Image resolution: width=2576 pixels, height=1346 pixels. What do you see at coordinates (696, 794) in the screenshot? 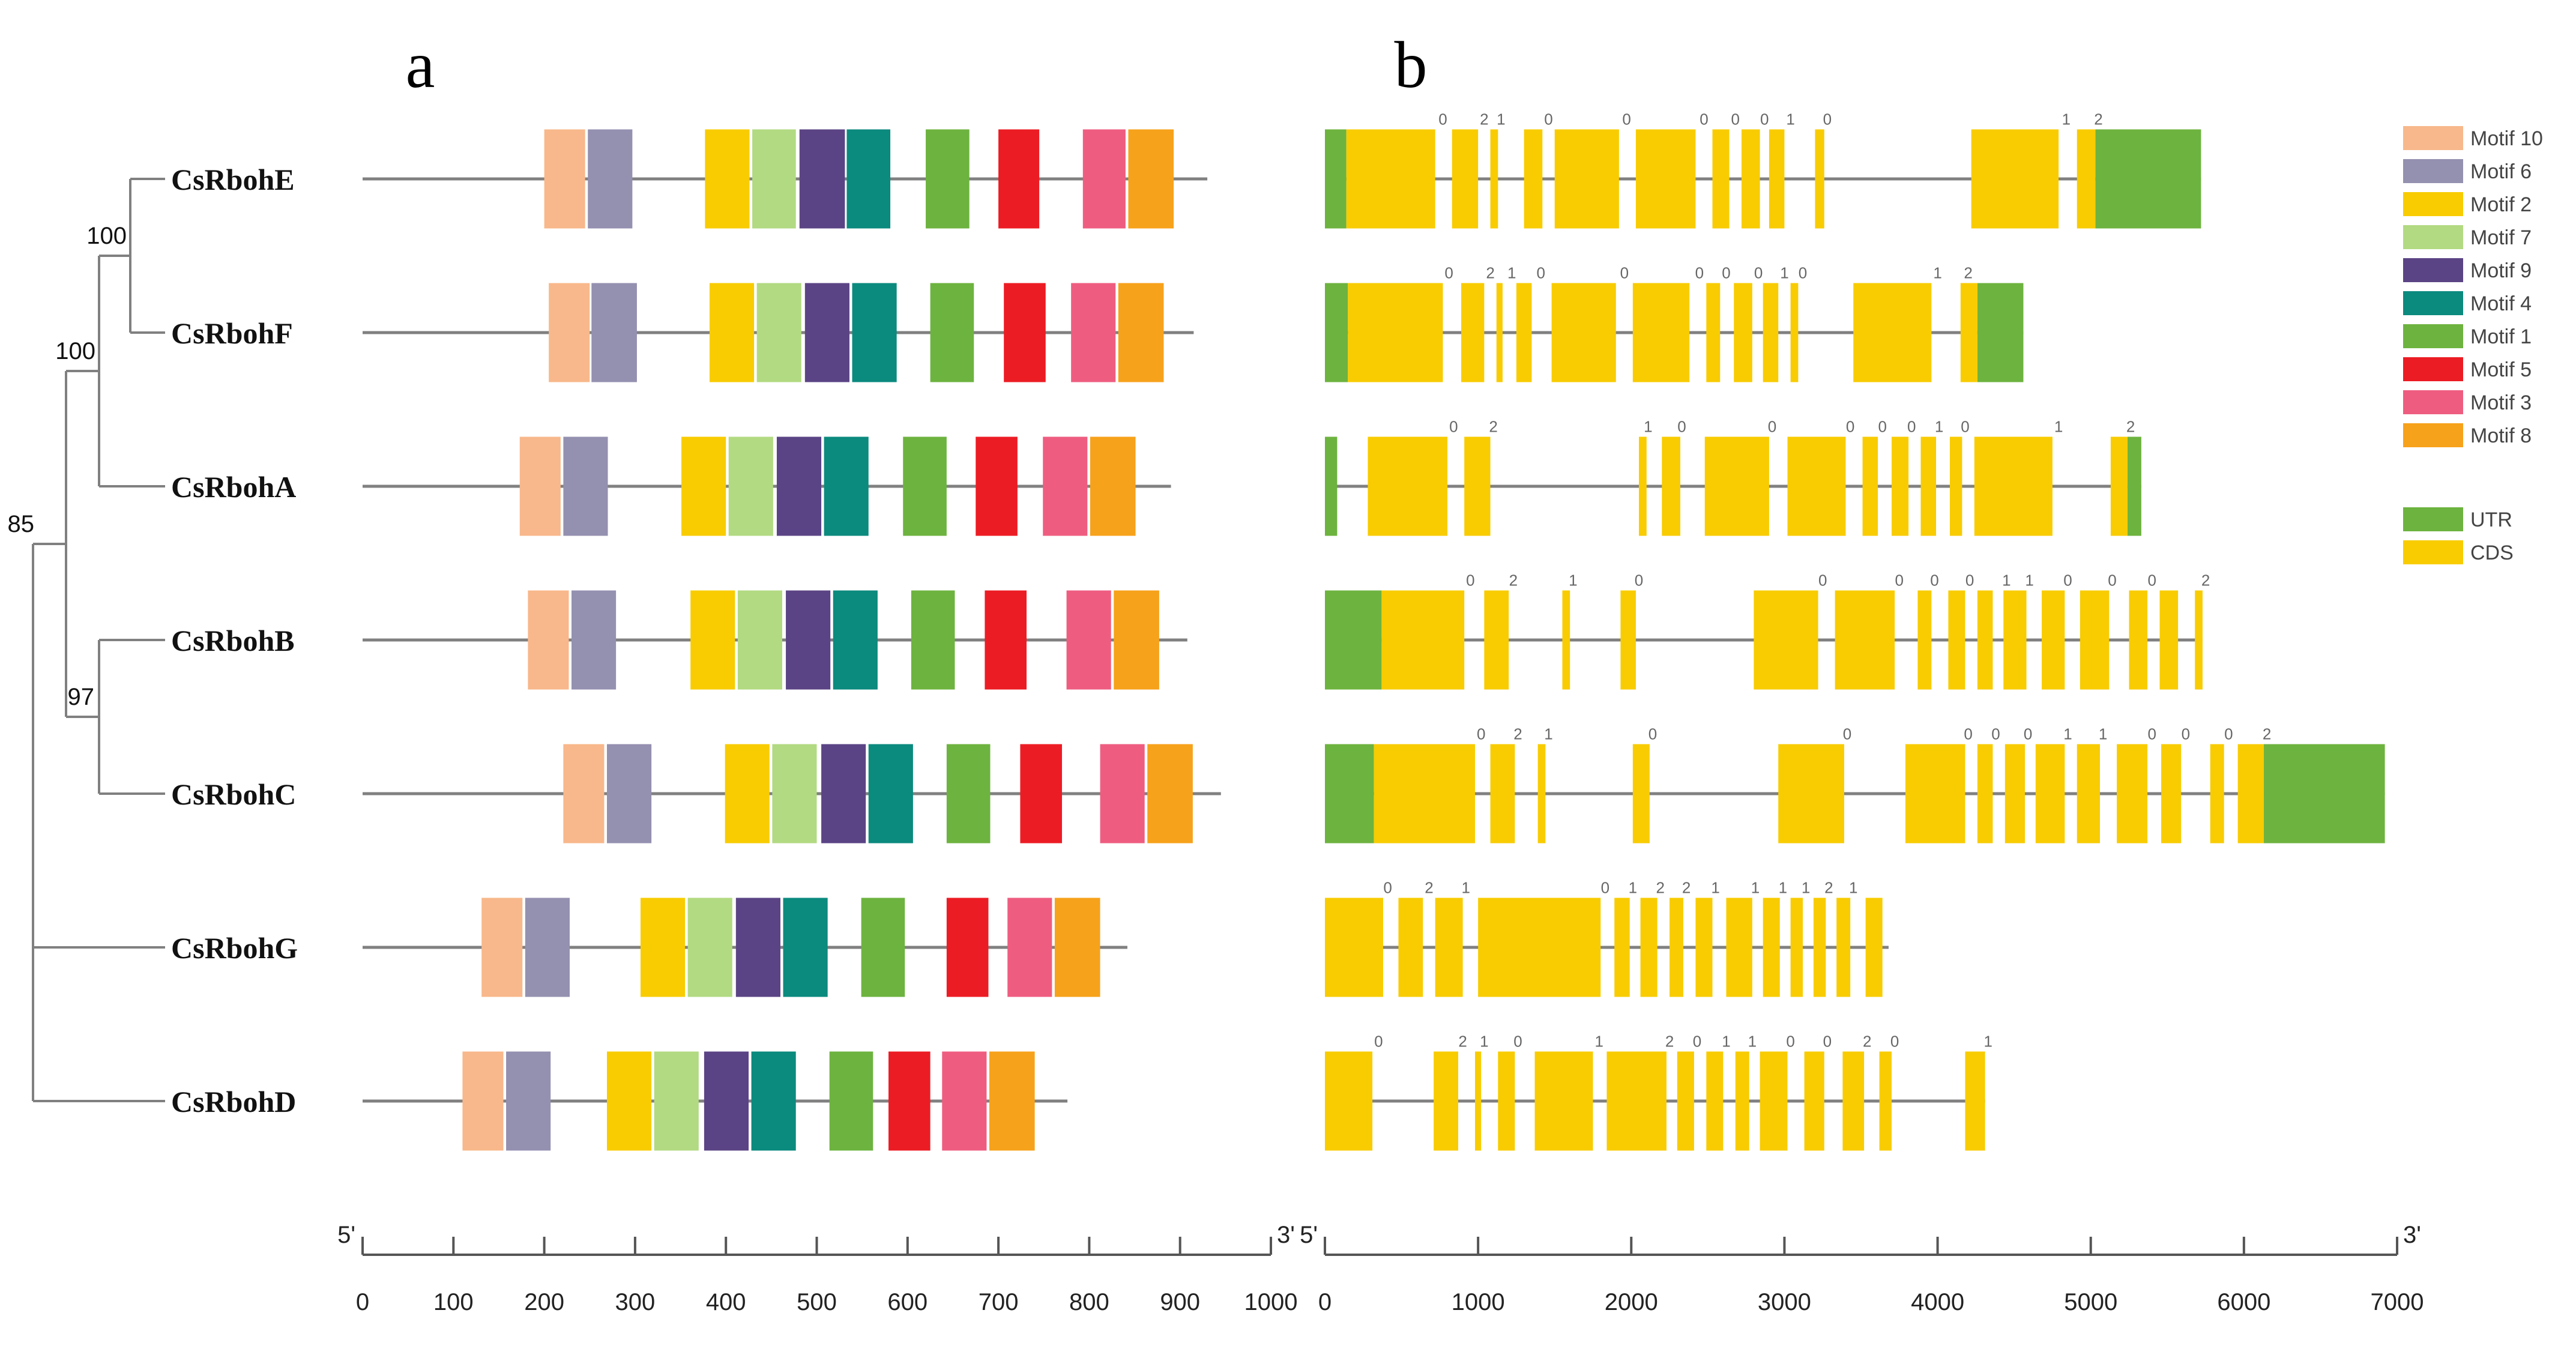
I see `motif-row: CsRbohC` at bounding box center [696, 794].